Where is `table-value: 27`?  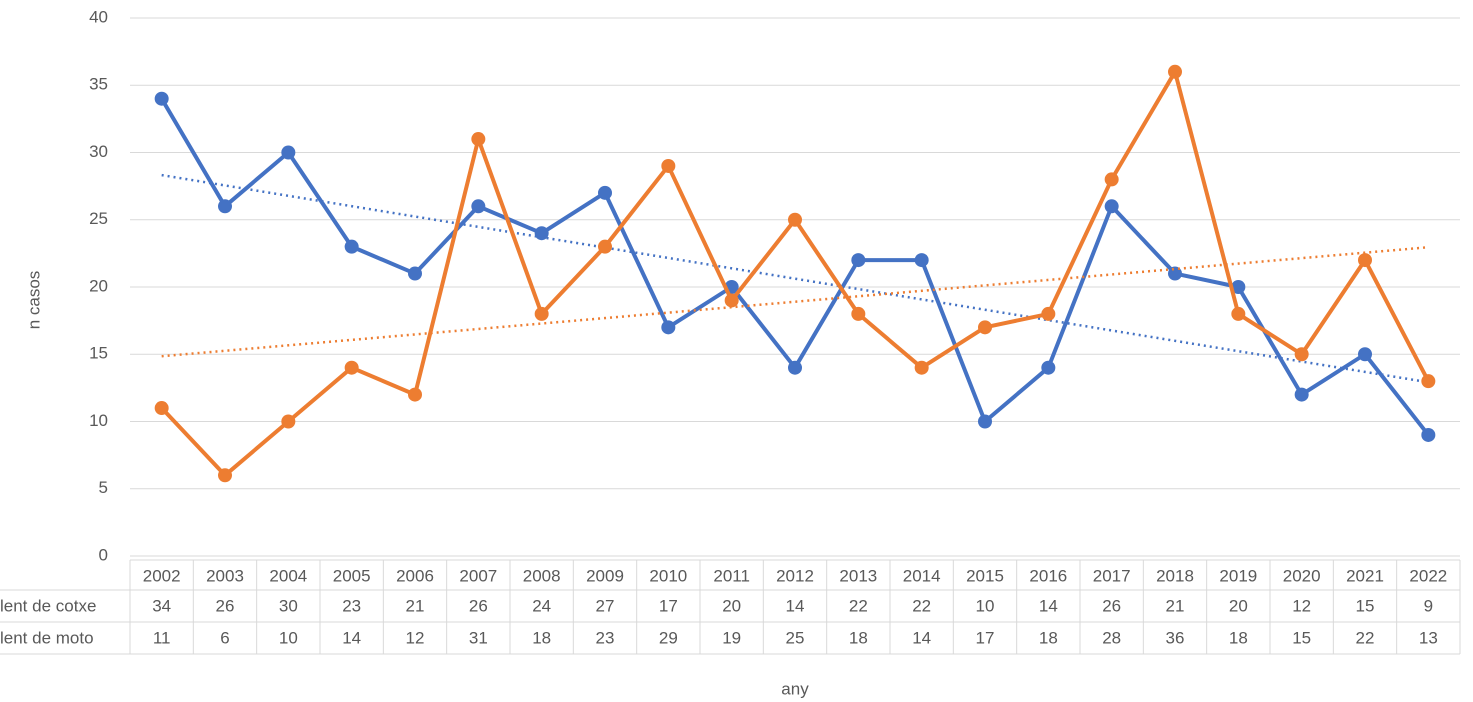
table-value: 27 is located at coordinates (605, 605).